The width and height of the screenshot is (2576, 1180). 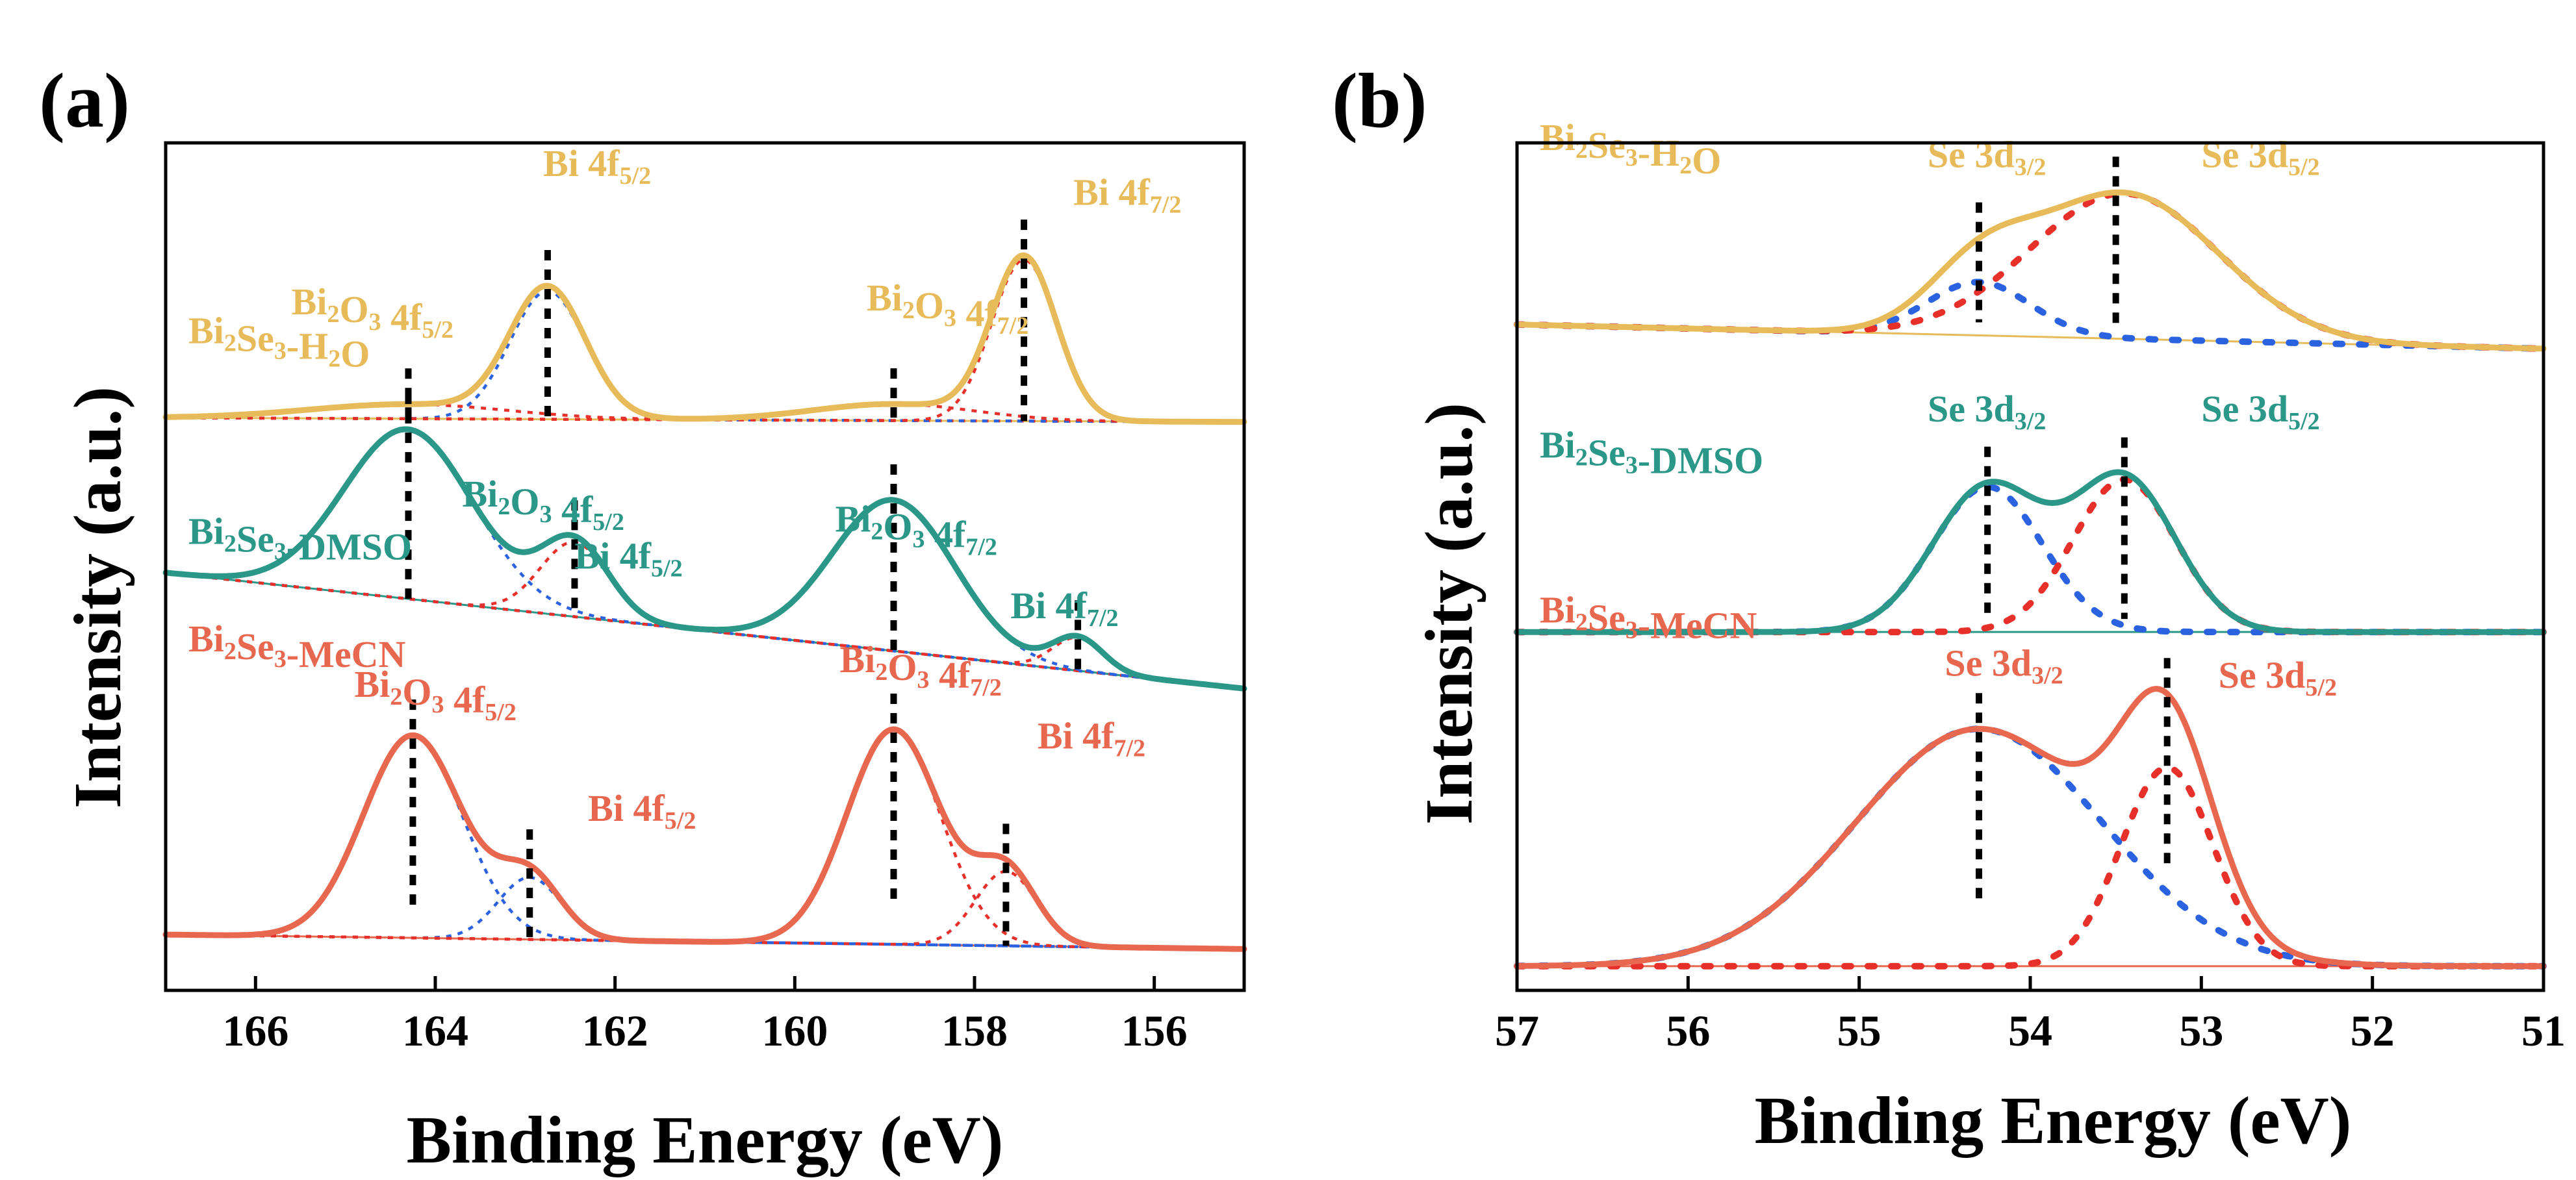 What do you see at coordinates (615, 1030) in the screenshot?
I see `xtick-label: 162` at bounding box center [615, 1030].